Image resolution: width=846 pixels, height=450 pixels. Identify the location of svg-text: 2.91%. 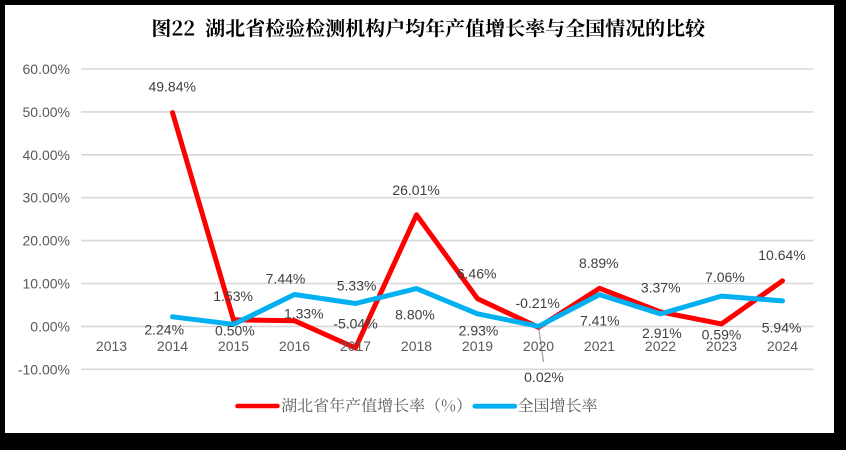
(662, 333).